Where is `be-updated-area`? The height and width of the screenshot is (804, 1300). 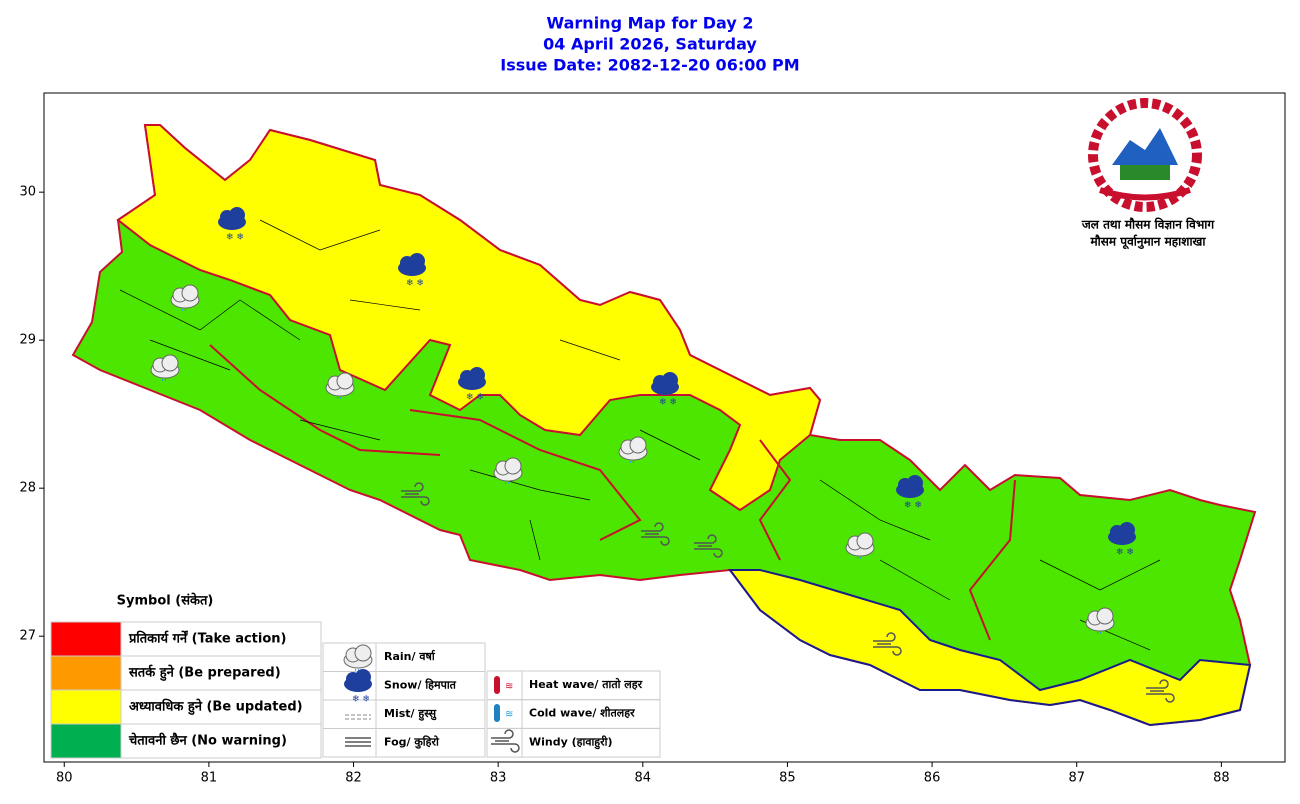
be-updated-area is located at coordinates (990, 648).